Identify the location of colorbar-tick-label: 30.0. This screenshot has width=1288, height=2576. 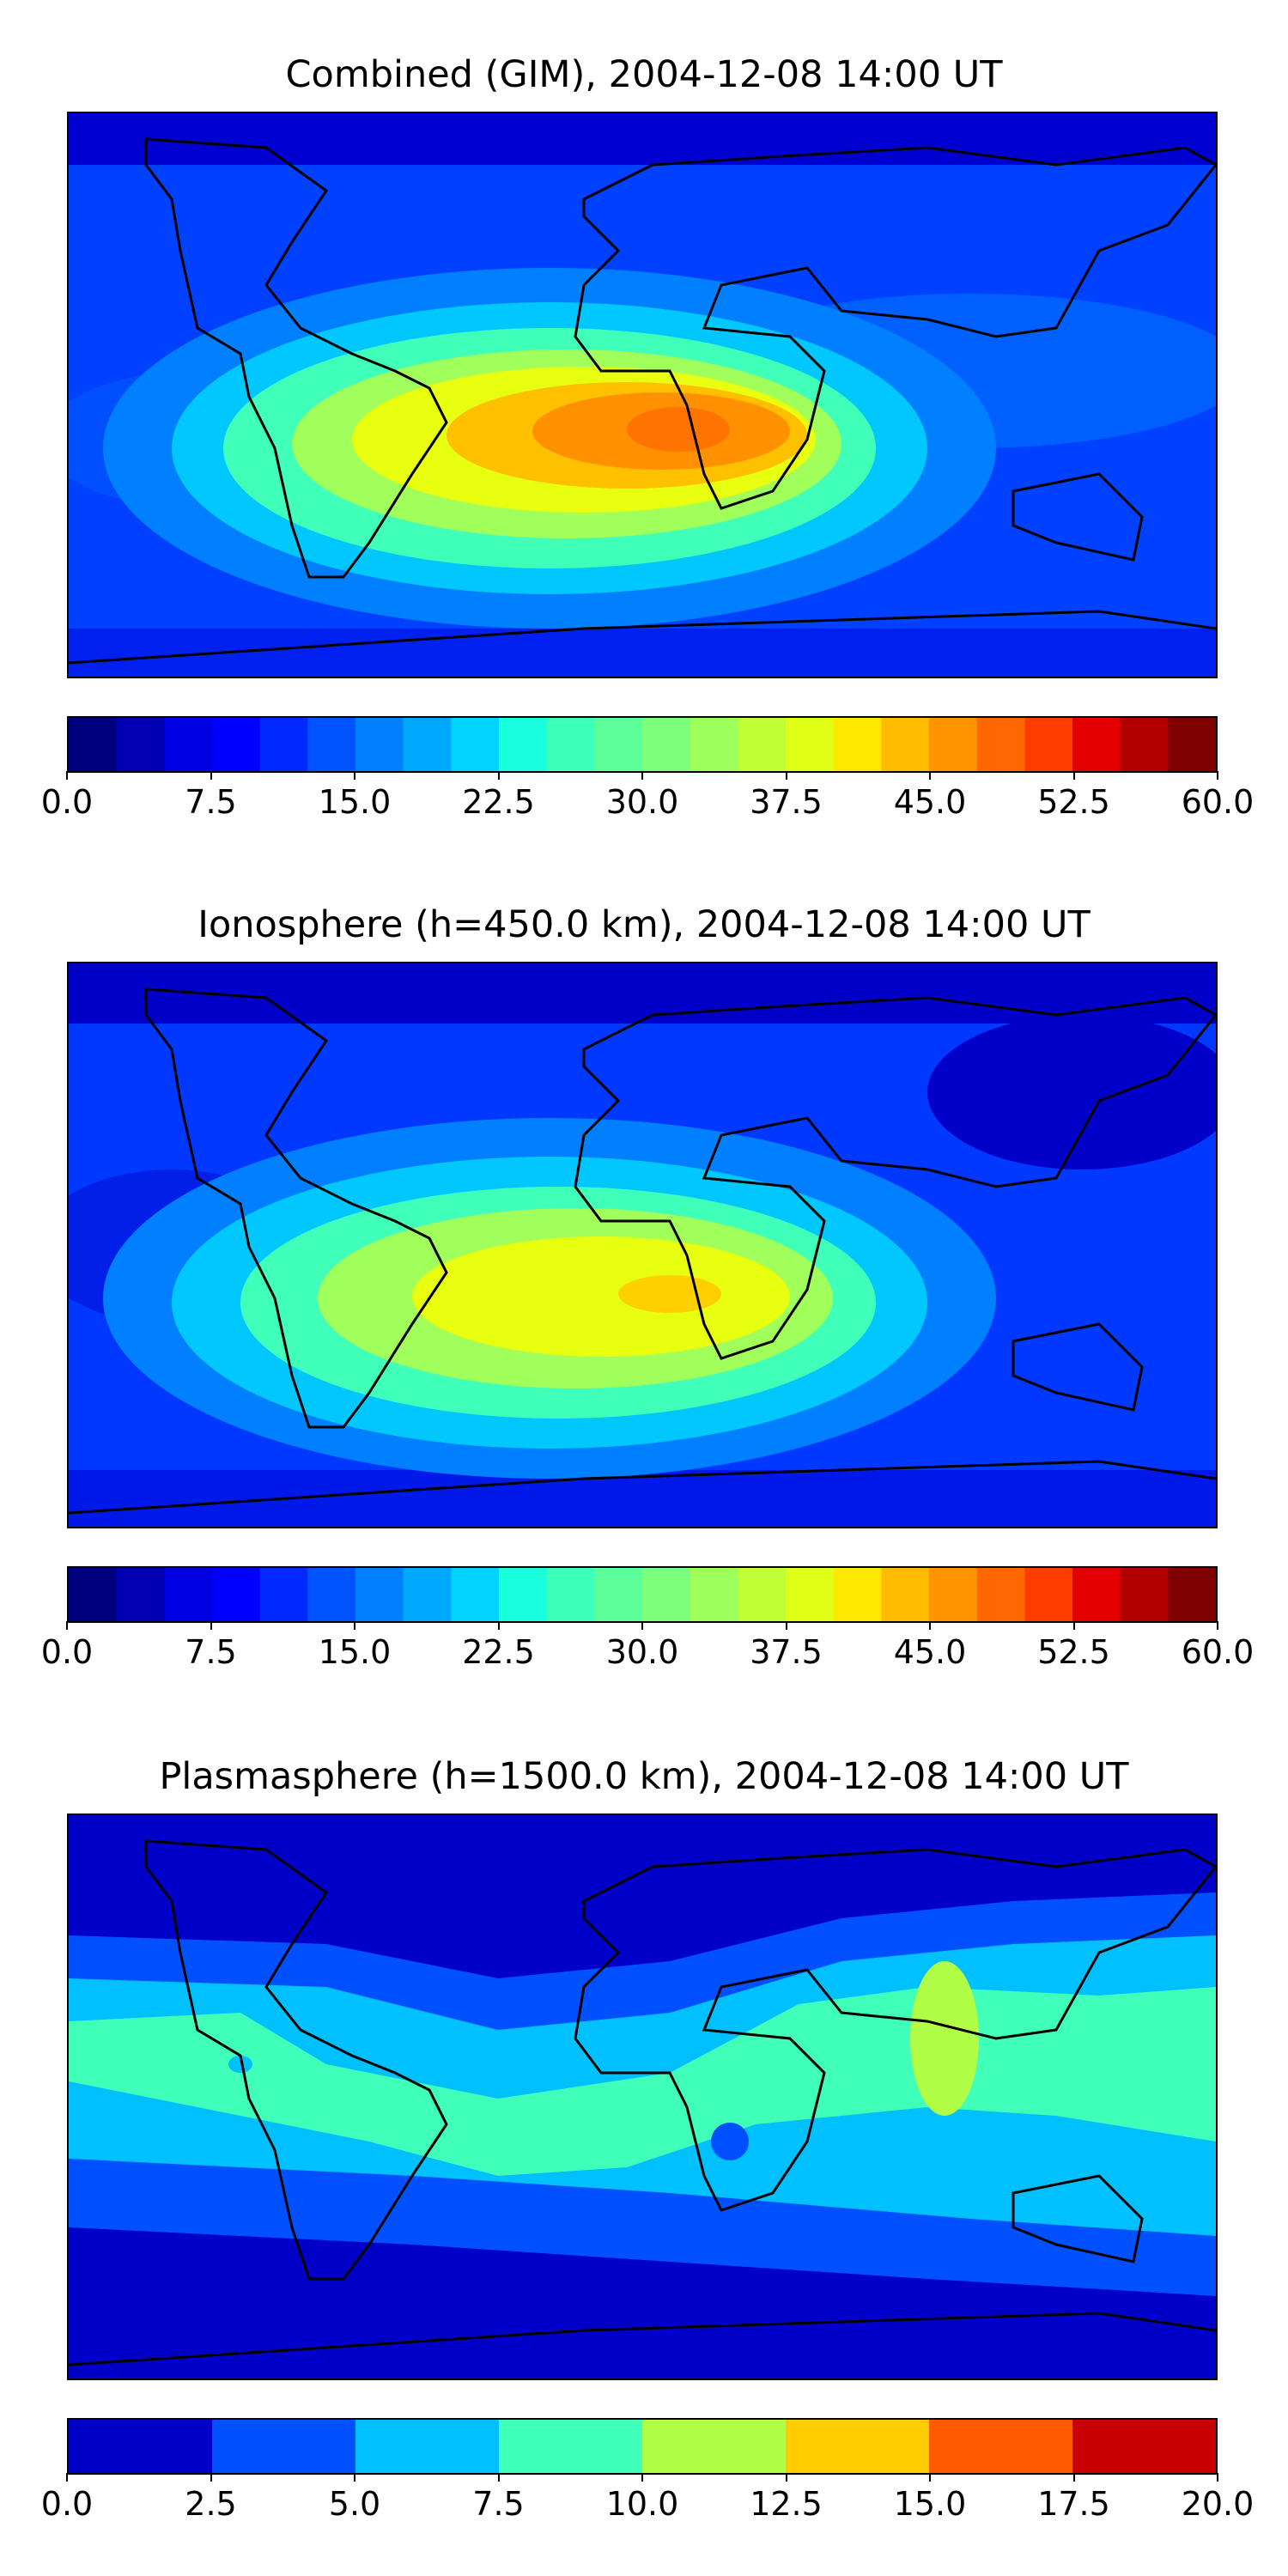
(642, 1652).